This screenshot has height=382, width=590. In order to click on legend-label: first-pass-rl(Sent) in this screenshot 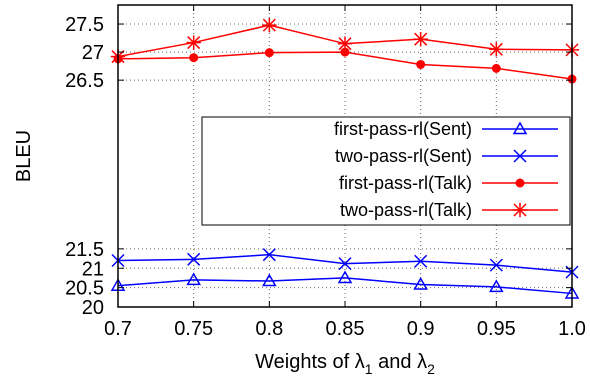, I will do `click(403, 129)`.